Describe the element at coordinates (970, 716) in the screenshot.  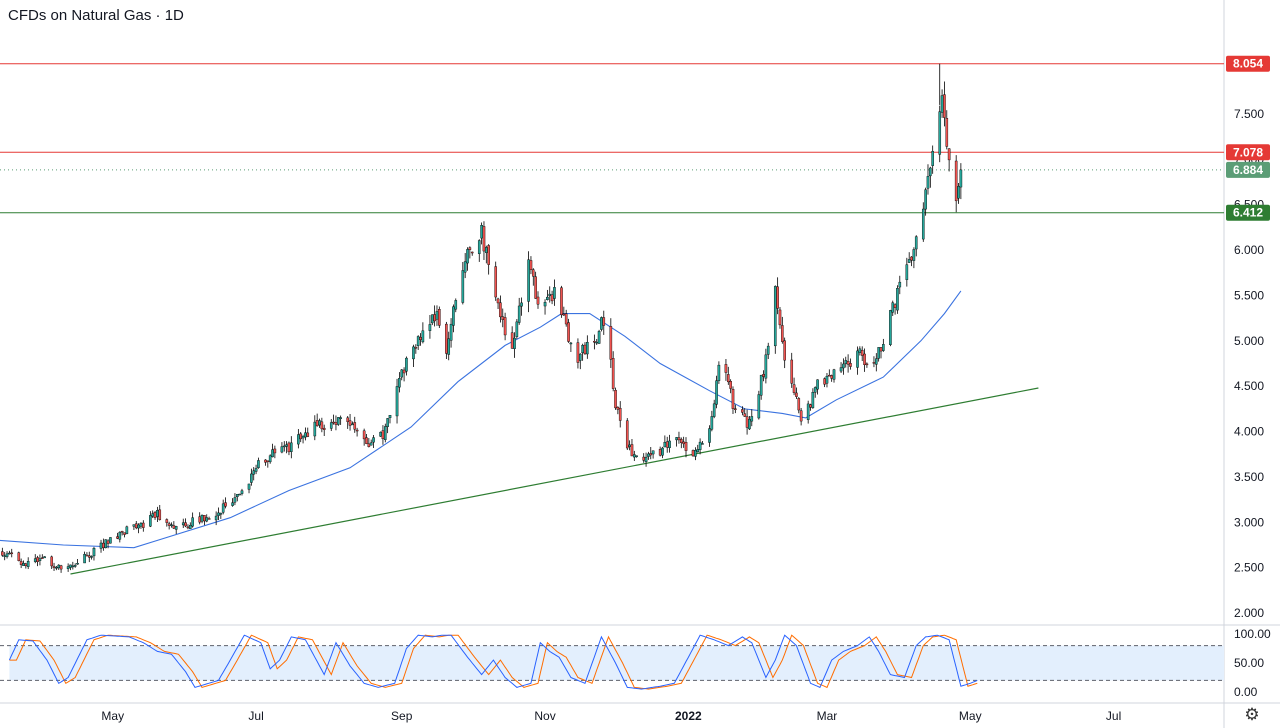
I see `time-tick-label: May` at that location.